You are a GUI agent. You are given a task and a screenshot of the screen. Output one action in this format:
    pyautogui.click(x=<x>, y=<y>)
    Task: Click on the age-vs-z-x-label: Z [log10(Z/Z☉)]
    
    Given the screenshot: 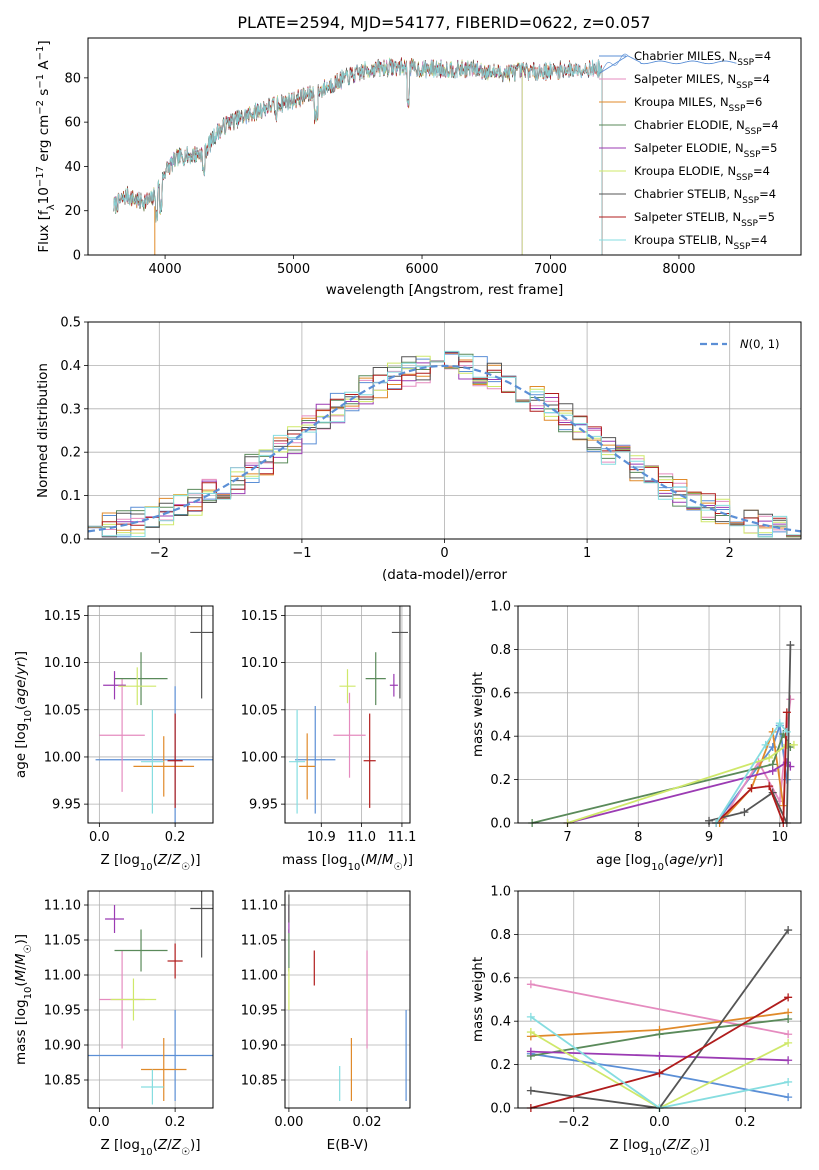 What is the action you would take?
    pyautogui.click(x=151, y=862)
    